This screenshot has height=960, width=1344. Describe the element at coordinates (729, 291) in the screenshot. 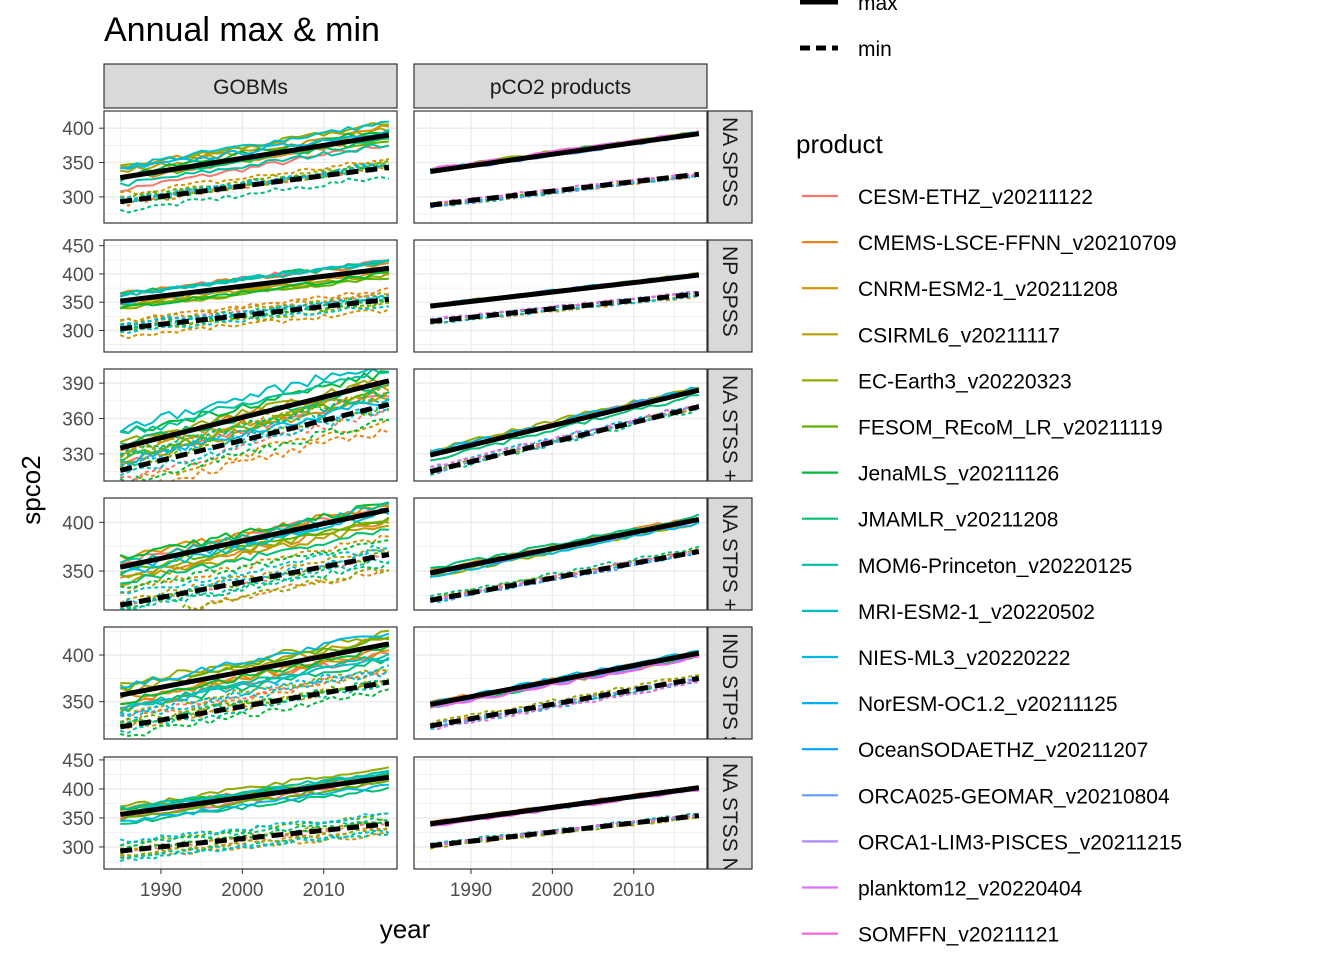

I see `row-strip-label: NP SPSS` at that location.